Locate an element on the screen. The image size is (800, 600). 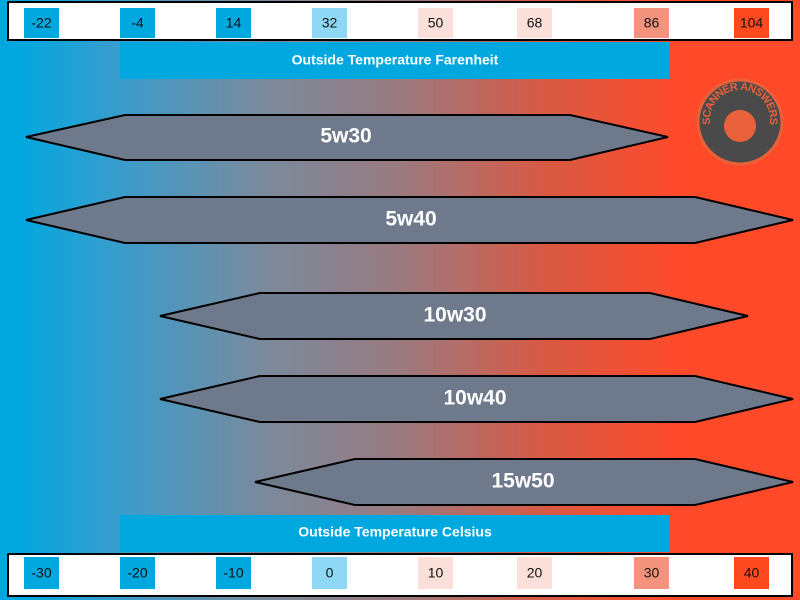
scale-label: -10 is located at coordinates (233, 573).